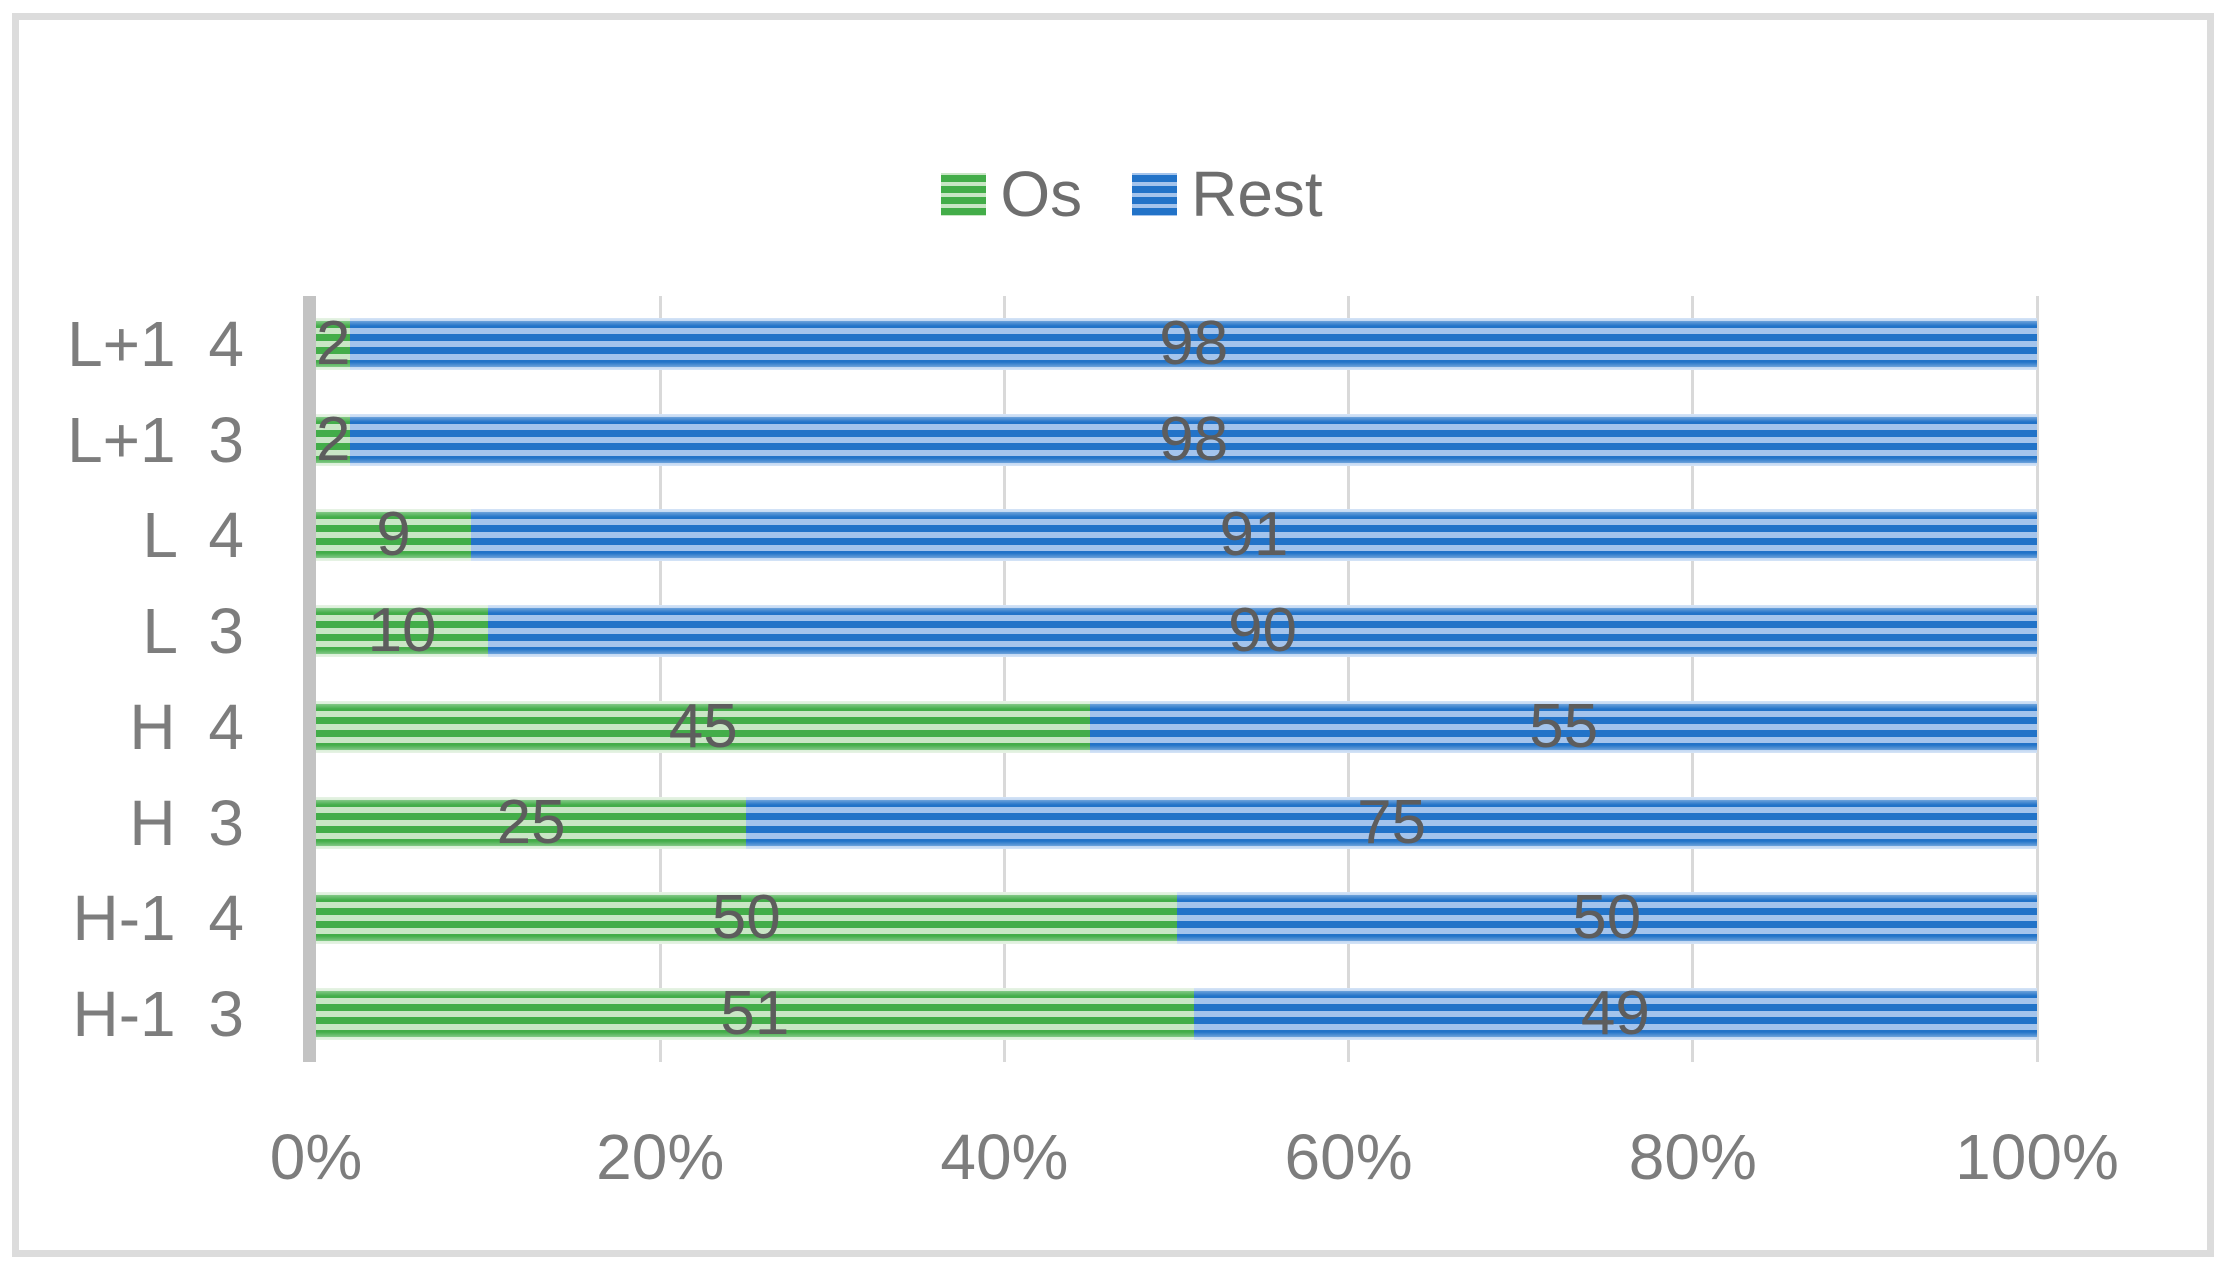  What do you see at coordinates (1114, 194) in the screenshot?
I see `legend: Os Rest` at bounding box center [1114, 194].